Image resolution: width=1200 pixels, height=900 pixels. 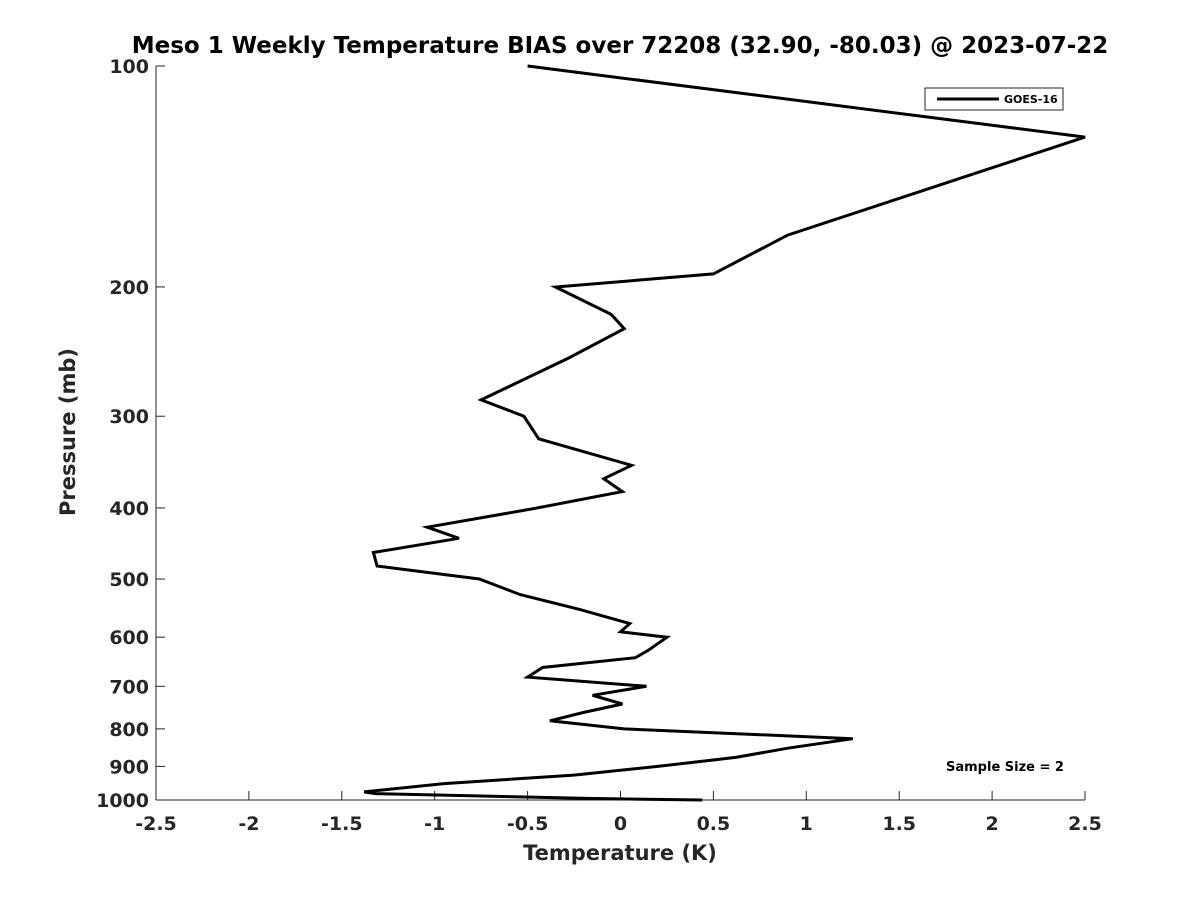 What do you see at coordinates (899, 824) in the screenshot?
I see `x-tick-label: 1.5` at bounding box center [899, 824].